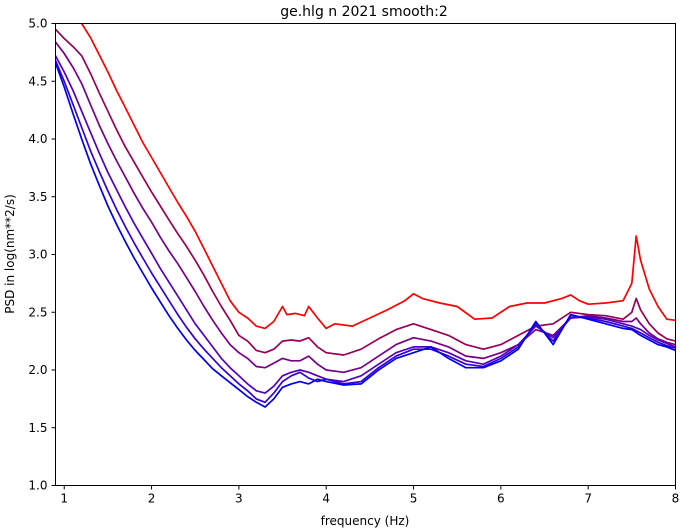 The height and width of the screenshot is (531, 682). What do you see at coordinates (364, 12) in the screenshot?
I see `chart-title: ge.hlg n 2021 smooth:2` at bounding box center [364, 12].